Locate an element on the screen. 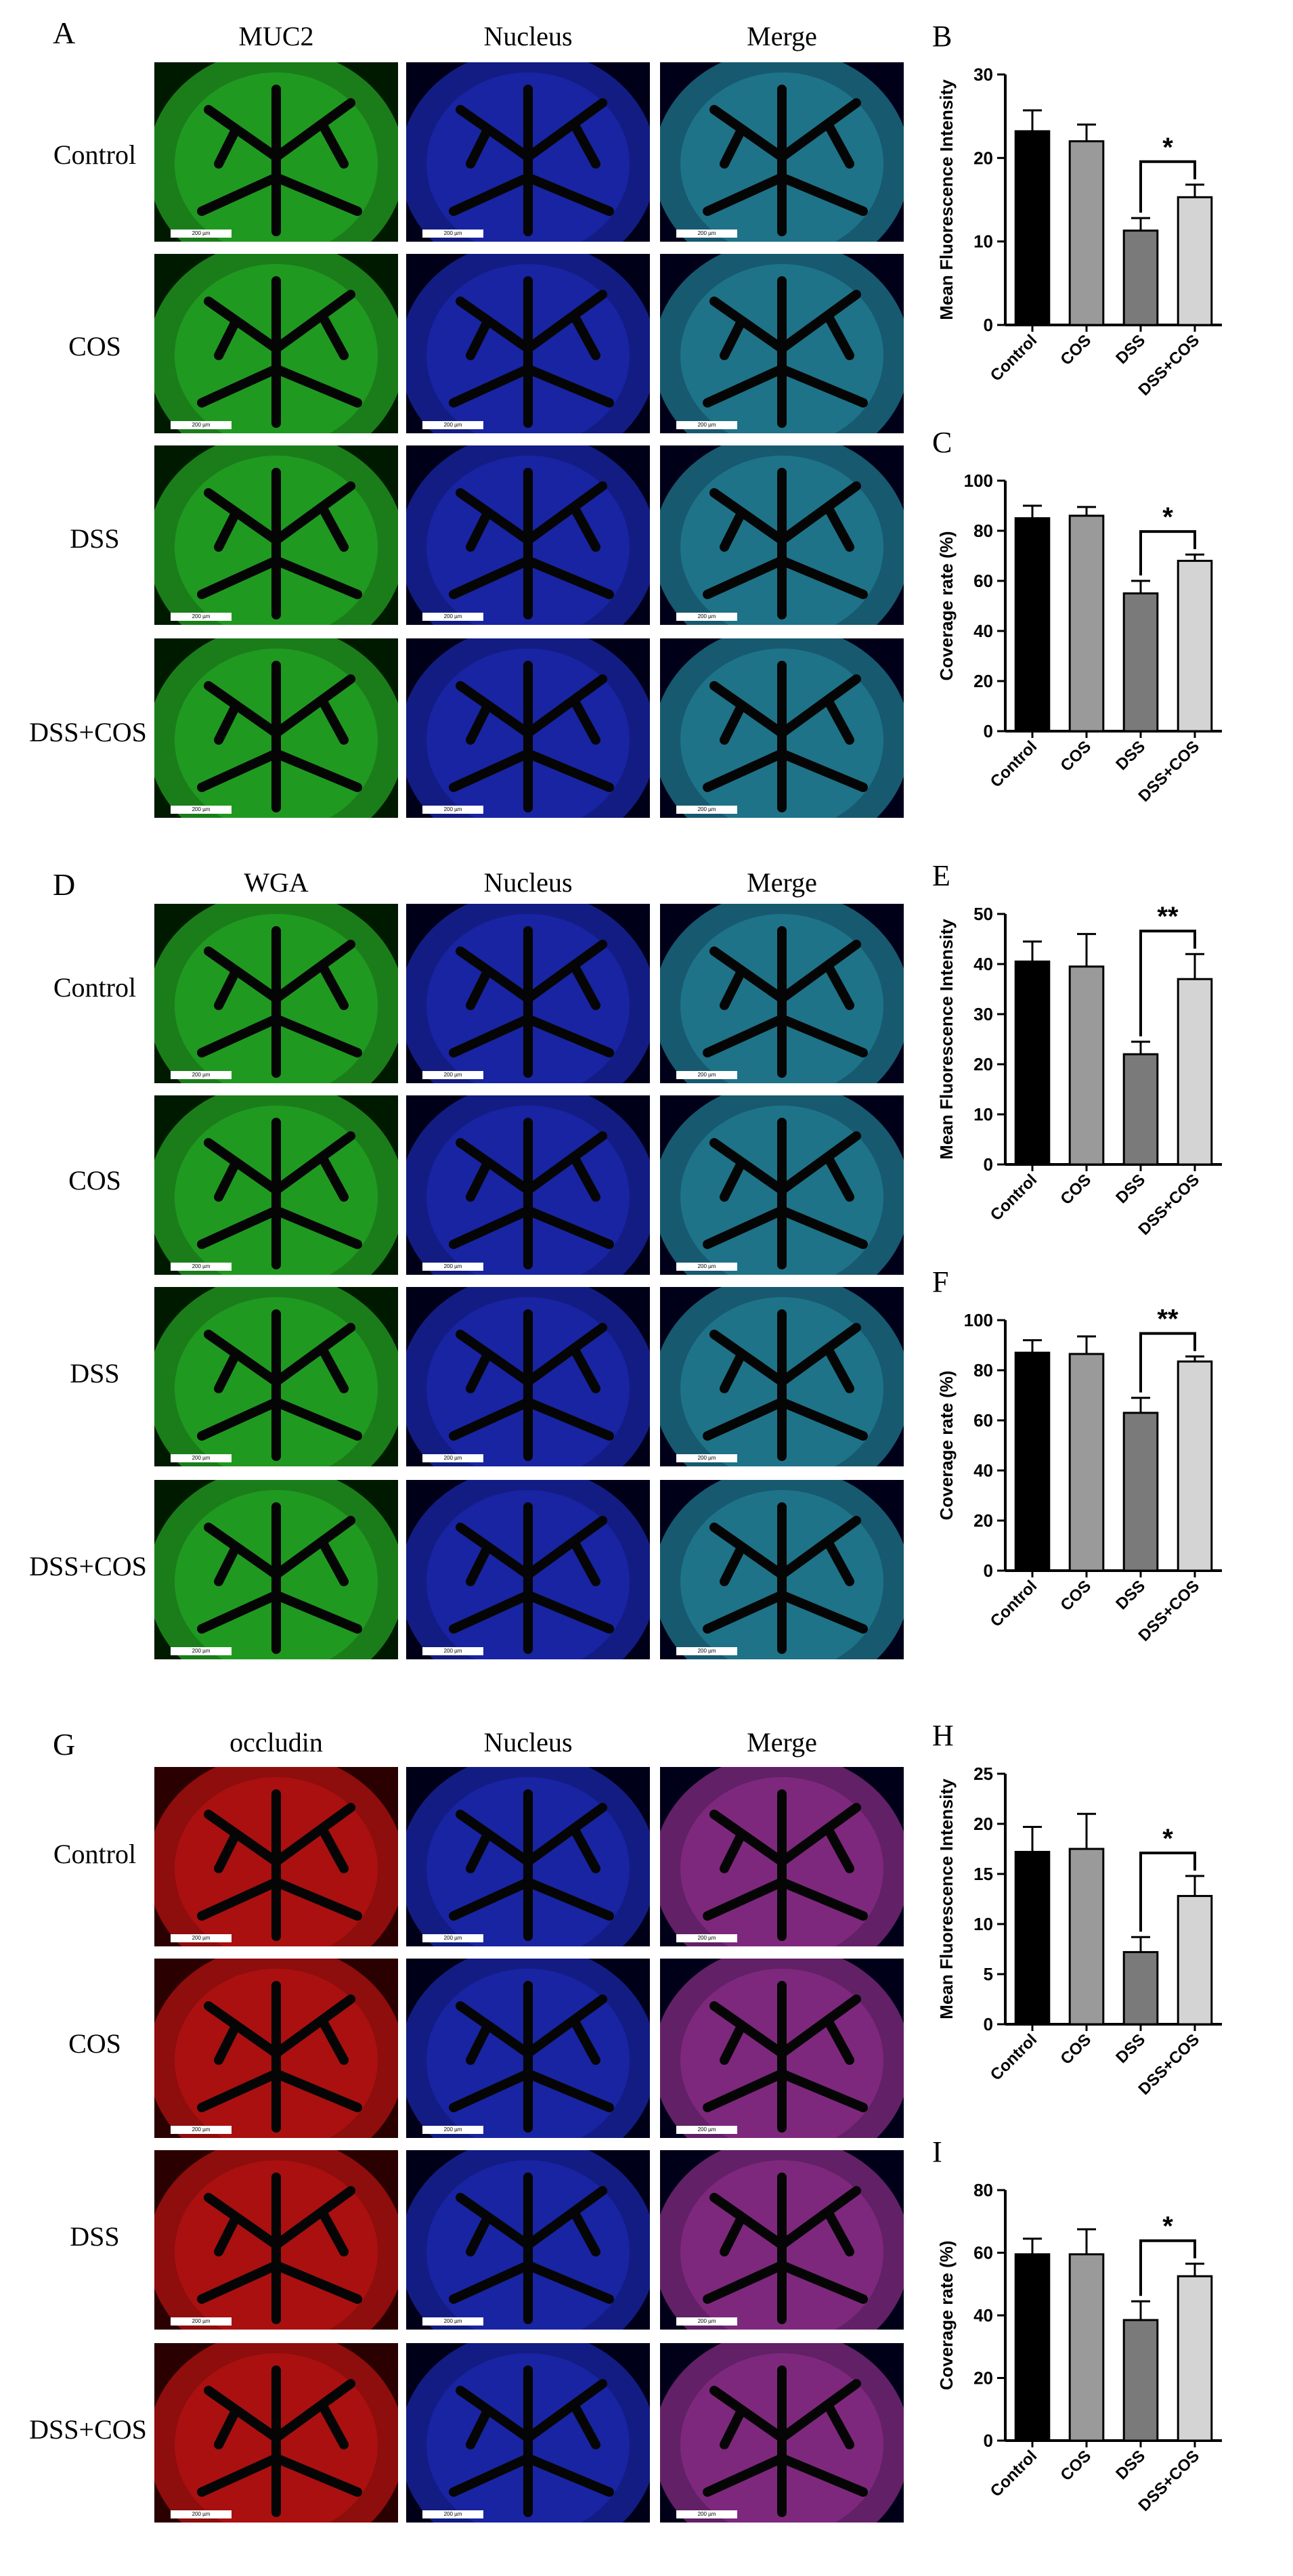  y-axis-label: Mean Fluorescence Intensity is located at coordinates (947, 199).